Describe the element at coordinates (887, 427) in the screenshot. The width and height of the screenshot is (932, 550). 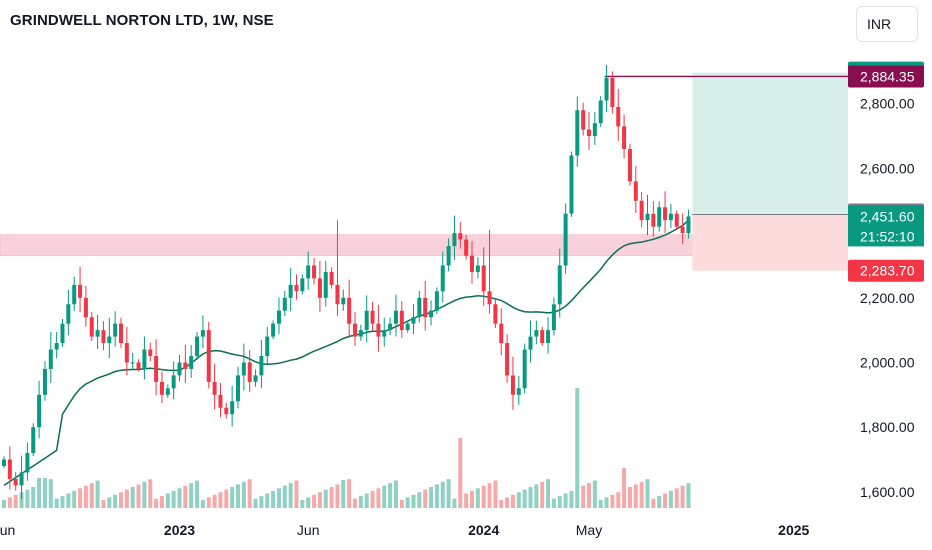
I see `price-axis-tick: 1,800.00` at that location.